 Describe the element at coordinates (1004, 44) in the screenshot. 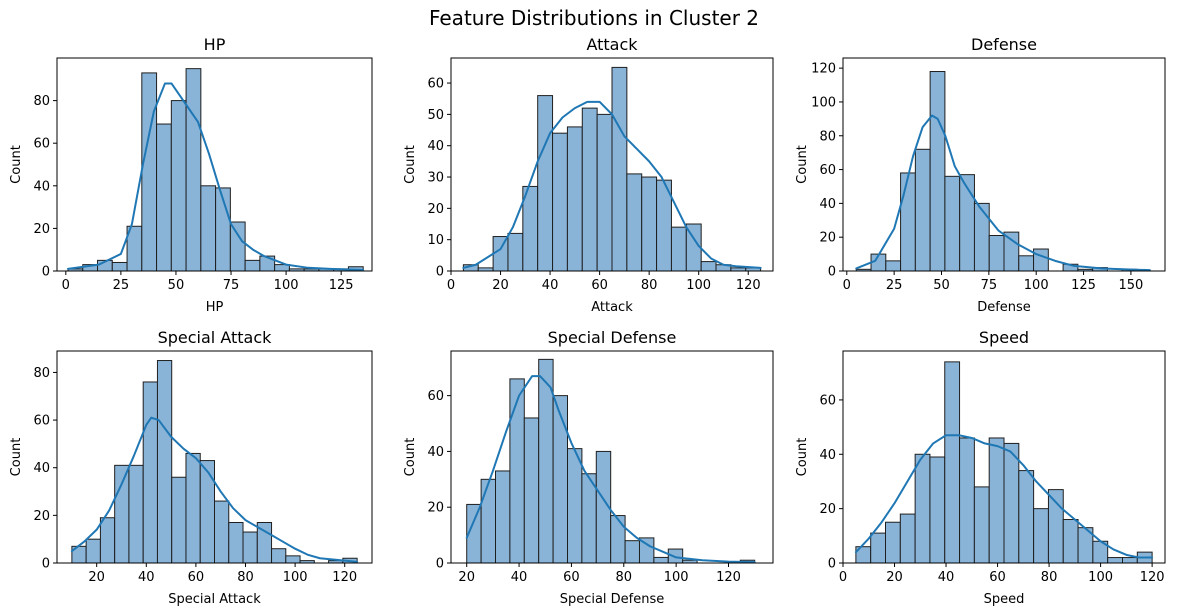

I see `subplot-title: Defense` at that location.